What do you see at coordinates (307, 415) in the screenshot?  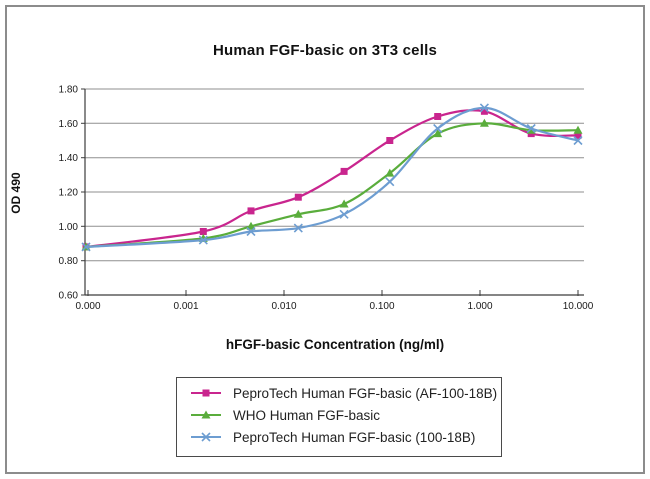 I see `legend-label: WHO Human FGF-basic` at bounding box center [307, 415].